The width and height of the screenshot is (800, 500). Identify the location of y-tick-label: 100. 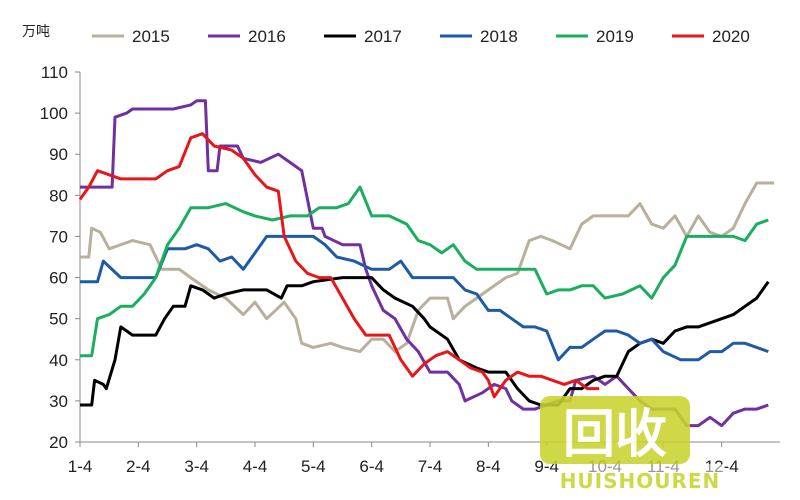
(54, 113).